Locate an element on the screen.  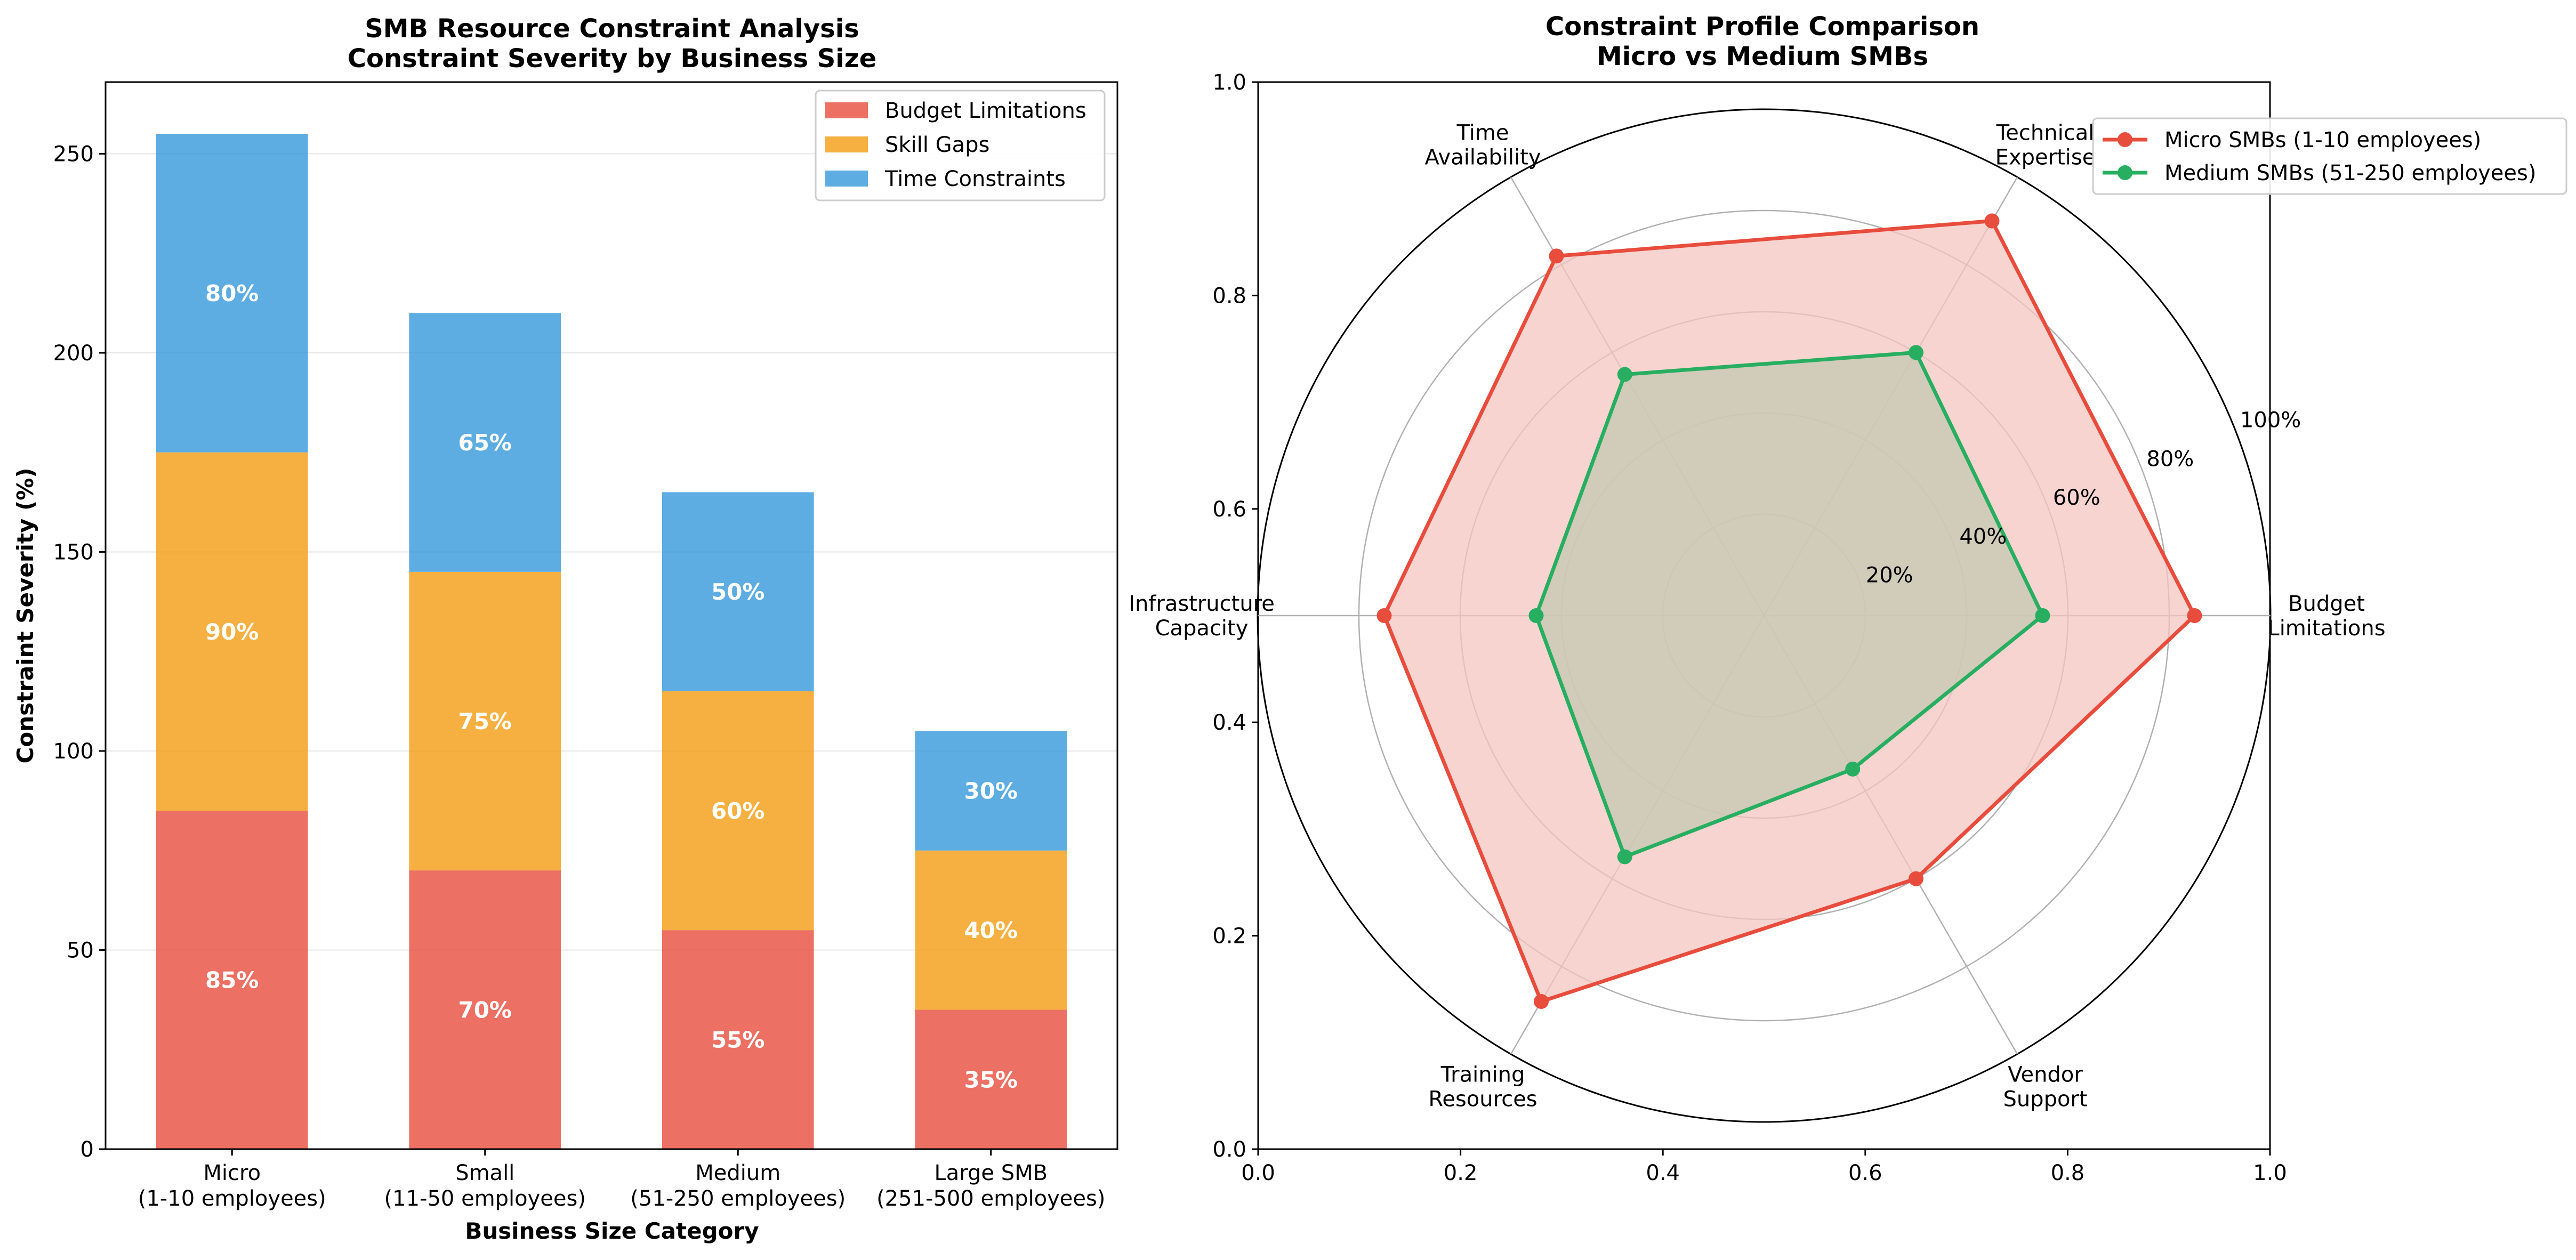
radar-radial-tick-labels: 20% 40% 60% 80% 100% is located at coordinates (2083, 498).